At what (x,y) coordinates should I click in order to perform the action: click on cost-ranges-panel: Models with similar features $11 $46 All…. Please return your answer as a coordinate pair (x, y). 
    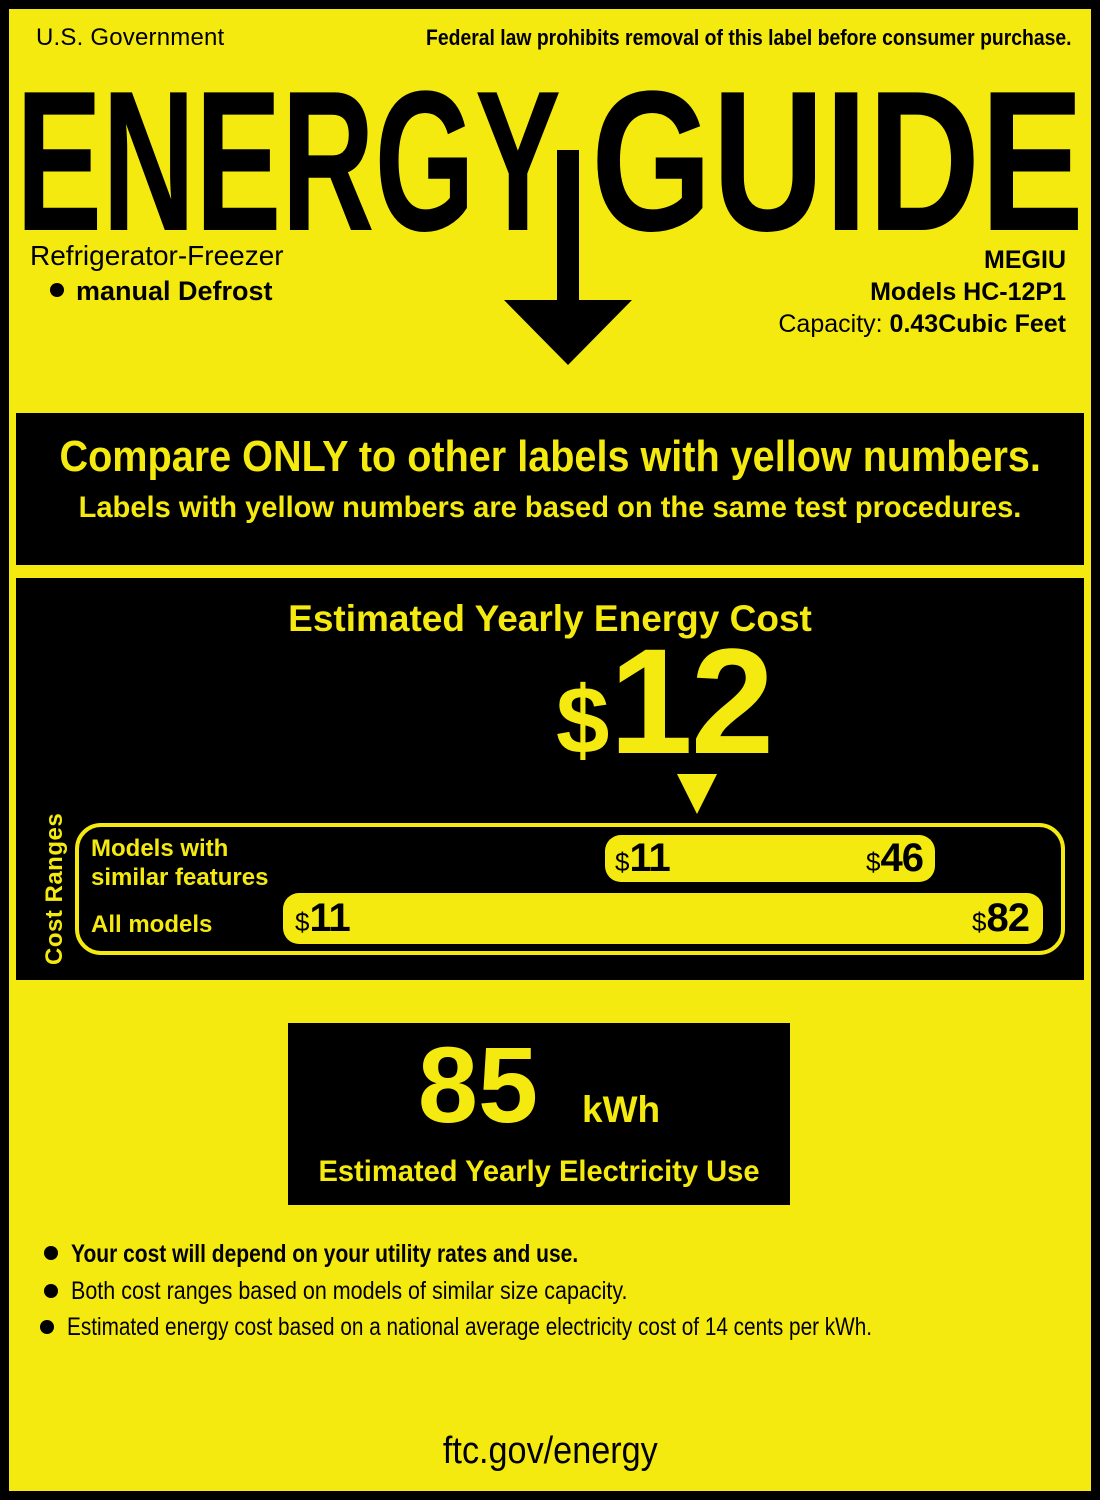
    Looking at the image, I should click on (570, 889).